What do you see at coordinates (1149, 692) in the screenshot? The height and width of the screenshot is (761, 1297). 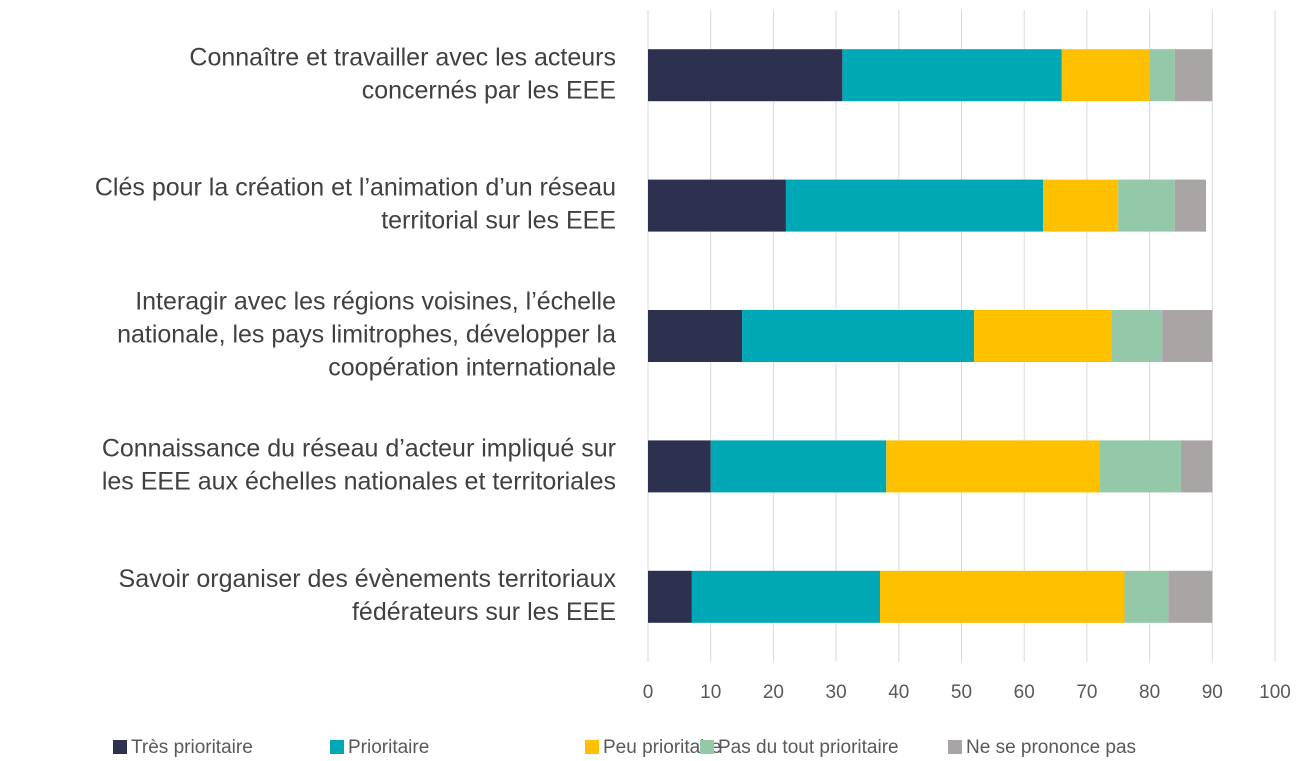 I see `x-tick-label: 80` at bounding box center [1149, 692].